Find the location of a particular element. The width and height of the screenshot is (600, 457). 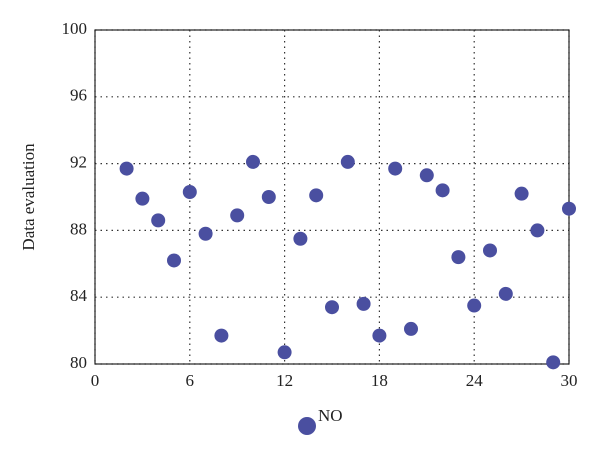

x-tick-label: 30 is located at coordinates (569, 380).